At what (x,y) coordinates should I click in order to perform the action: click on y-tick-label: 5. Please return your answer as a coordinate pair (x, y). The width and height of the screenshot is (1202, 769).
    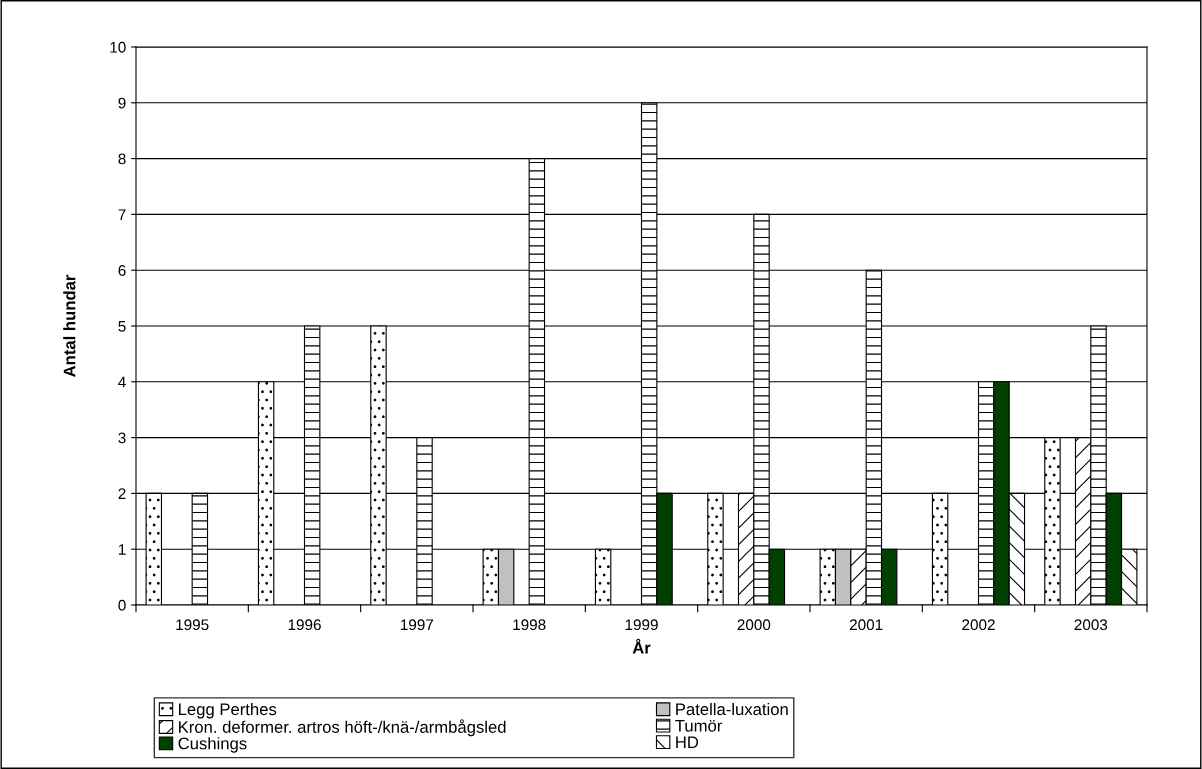
    Looking at the image, I should click on (122, 326).